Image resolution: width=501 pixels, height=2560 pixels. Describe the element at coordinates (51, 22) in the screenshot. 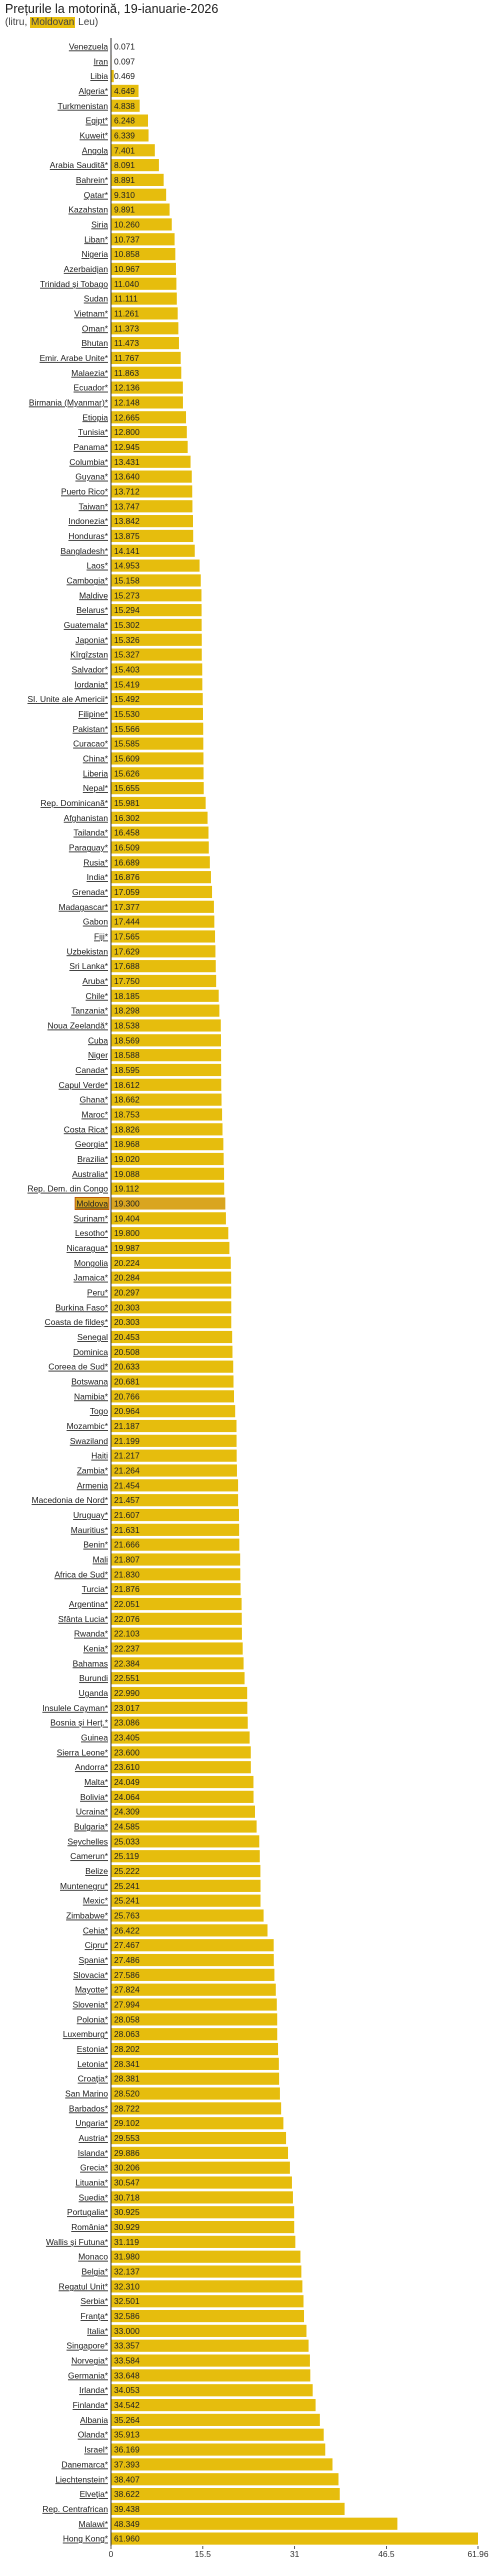

I see `chart-subtitle: (litru, Moldovan Leu)` at that location.